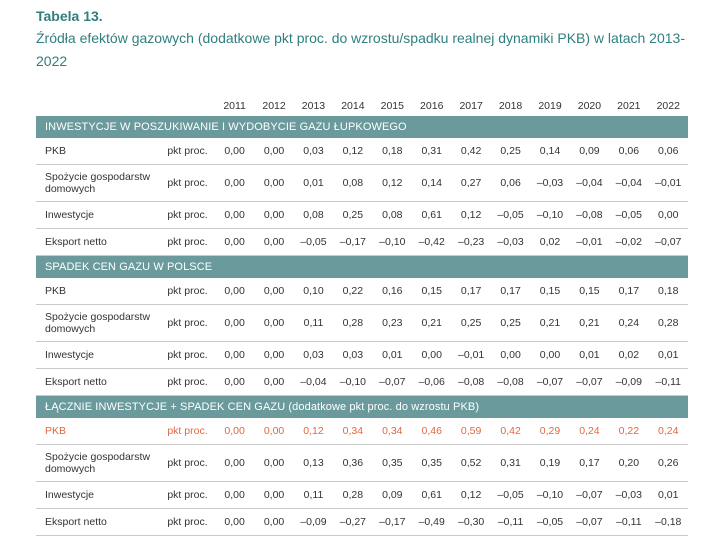 The image size is (726, 542). What do you see at coordinates (362, 266) in the screenshot?
I see `section-title: SPADEK CEN GAZU W POLSCE` at bounding box center [362, 266].